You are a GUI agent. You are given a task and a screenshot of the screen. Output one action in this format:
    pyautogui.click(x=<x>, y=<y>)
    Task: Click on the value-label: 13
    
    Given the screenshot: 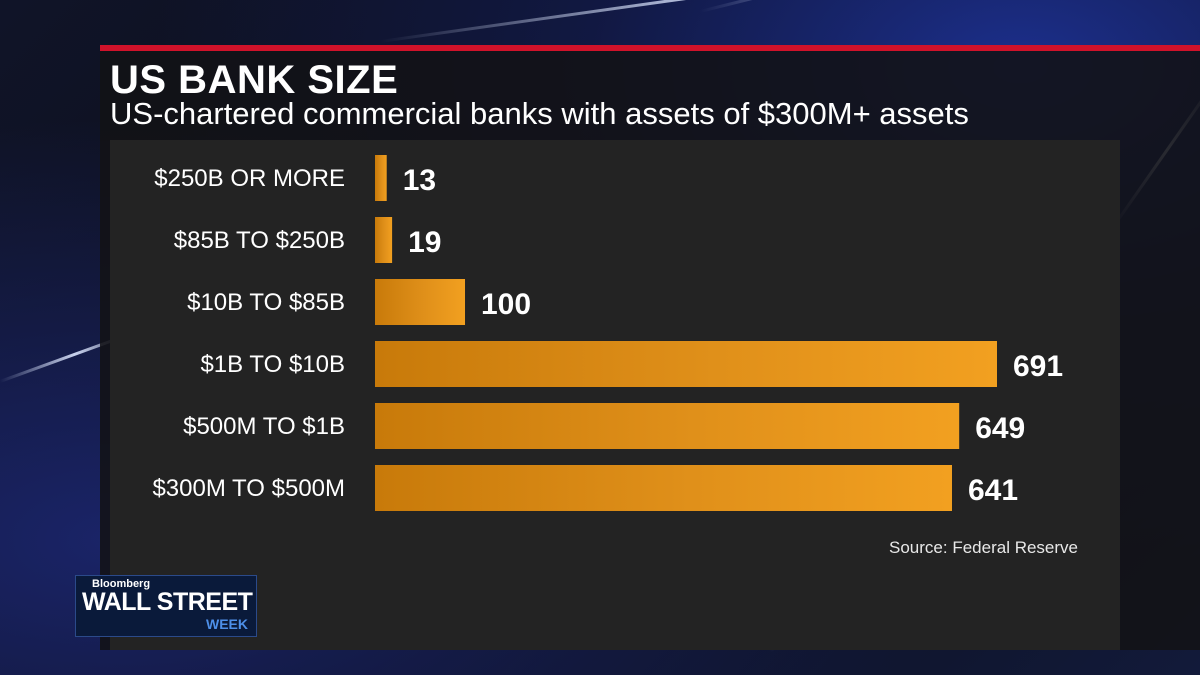 What is the action you would take?
    pyautogui.click(x=419, y=180)
    